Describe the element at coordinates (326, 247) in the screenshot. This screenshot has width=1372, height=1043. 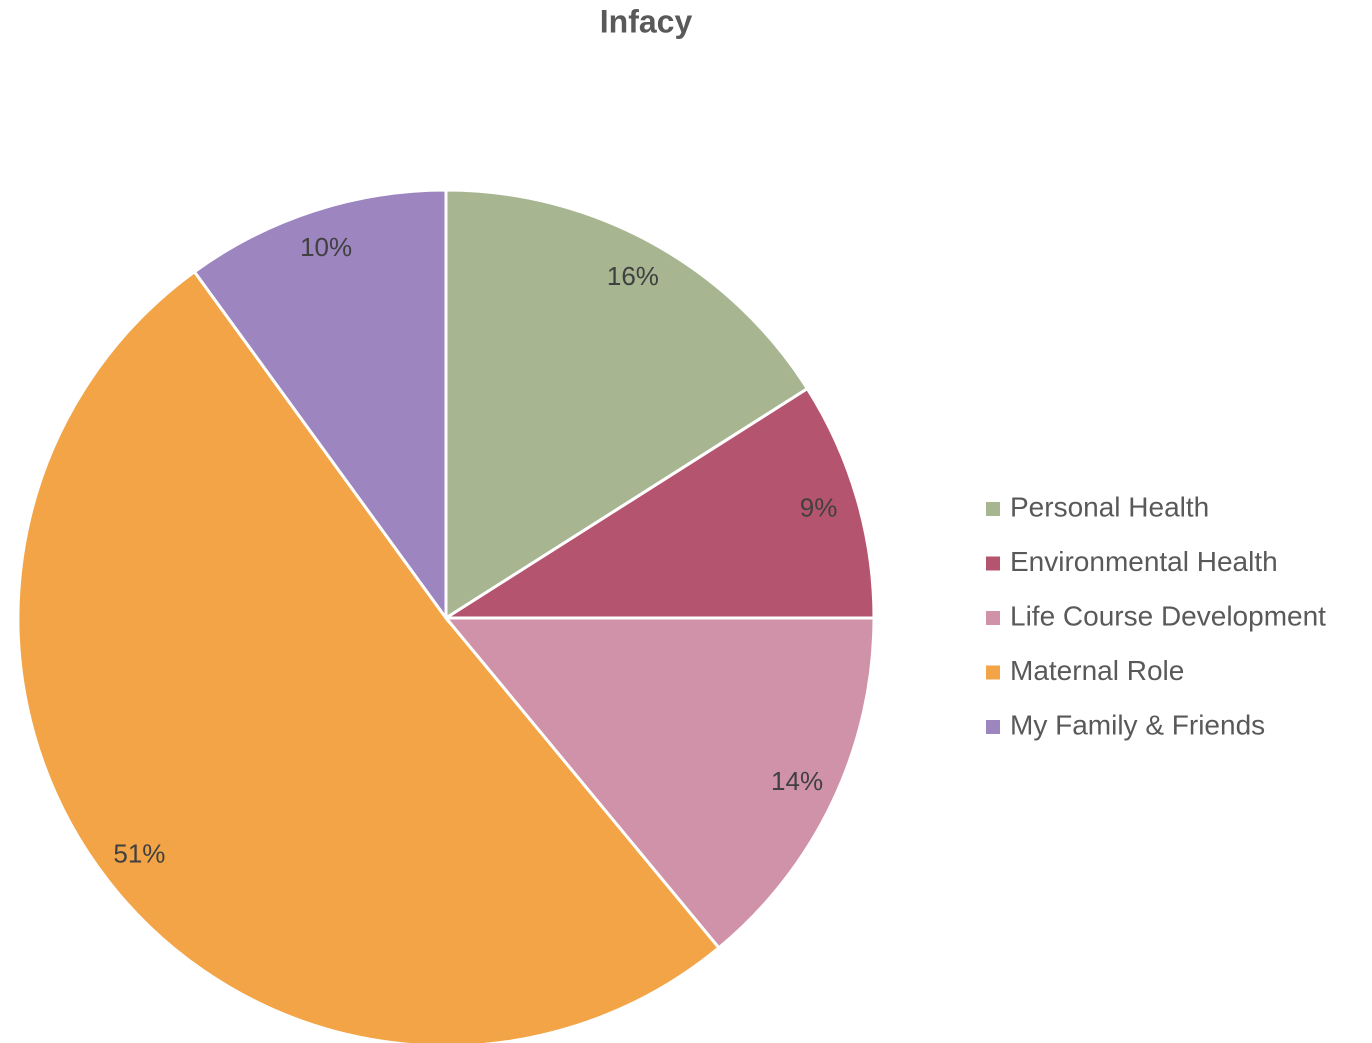
I see `data-label: 10%` at that location.